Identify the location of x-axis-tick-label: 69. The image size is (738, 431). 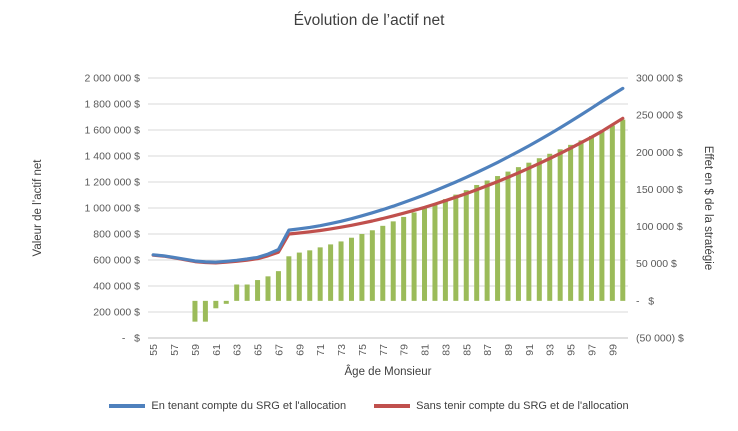
(300, 350).